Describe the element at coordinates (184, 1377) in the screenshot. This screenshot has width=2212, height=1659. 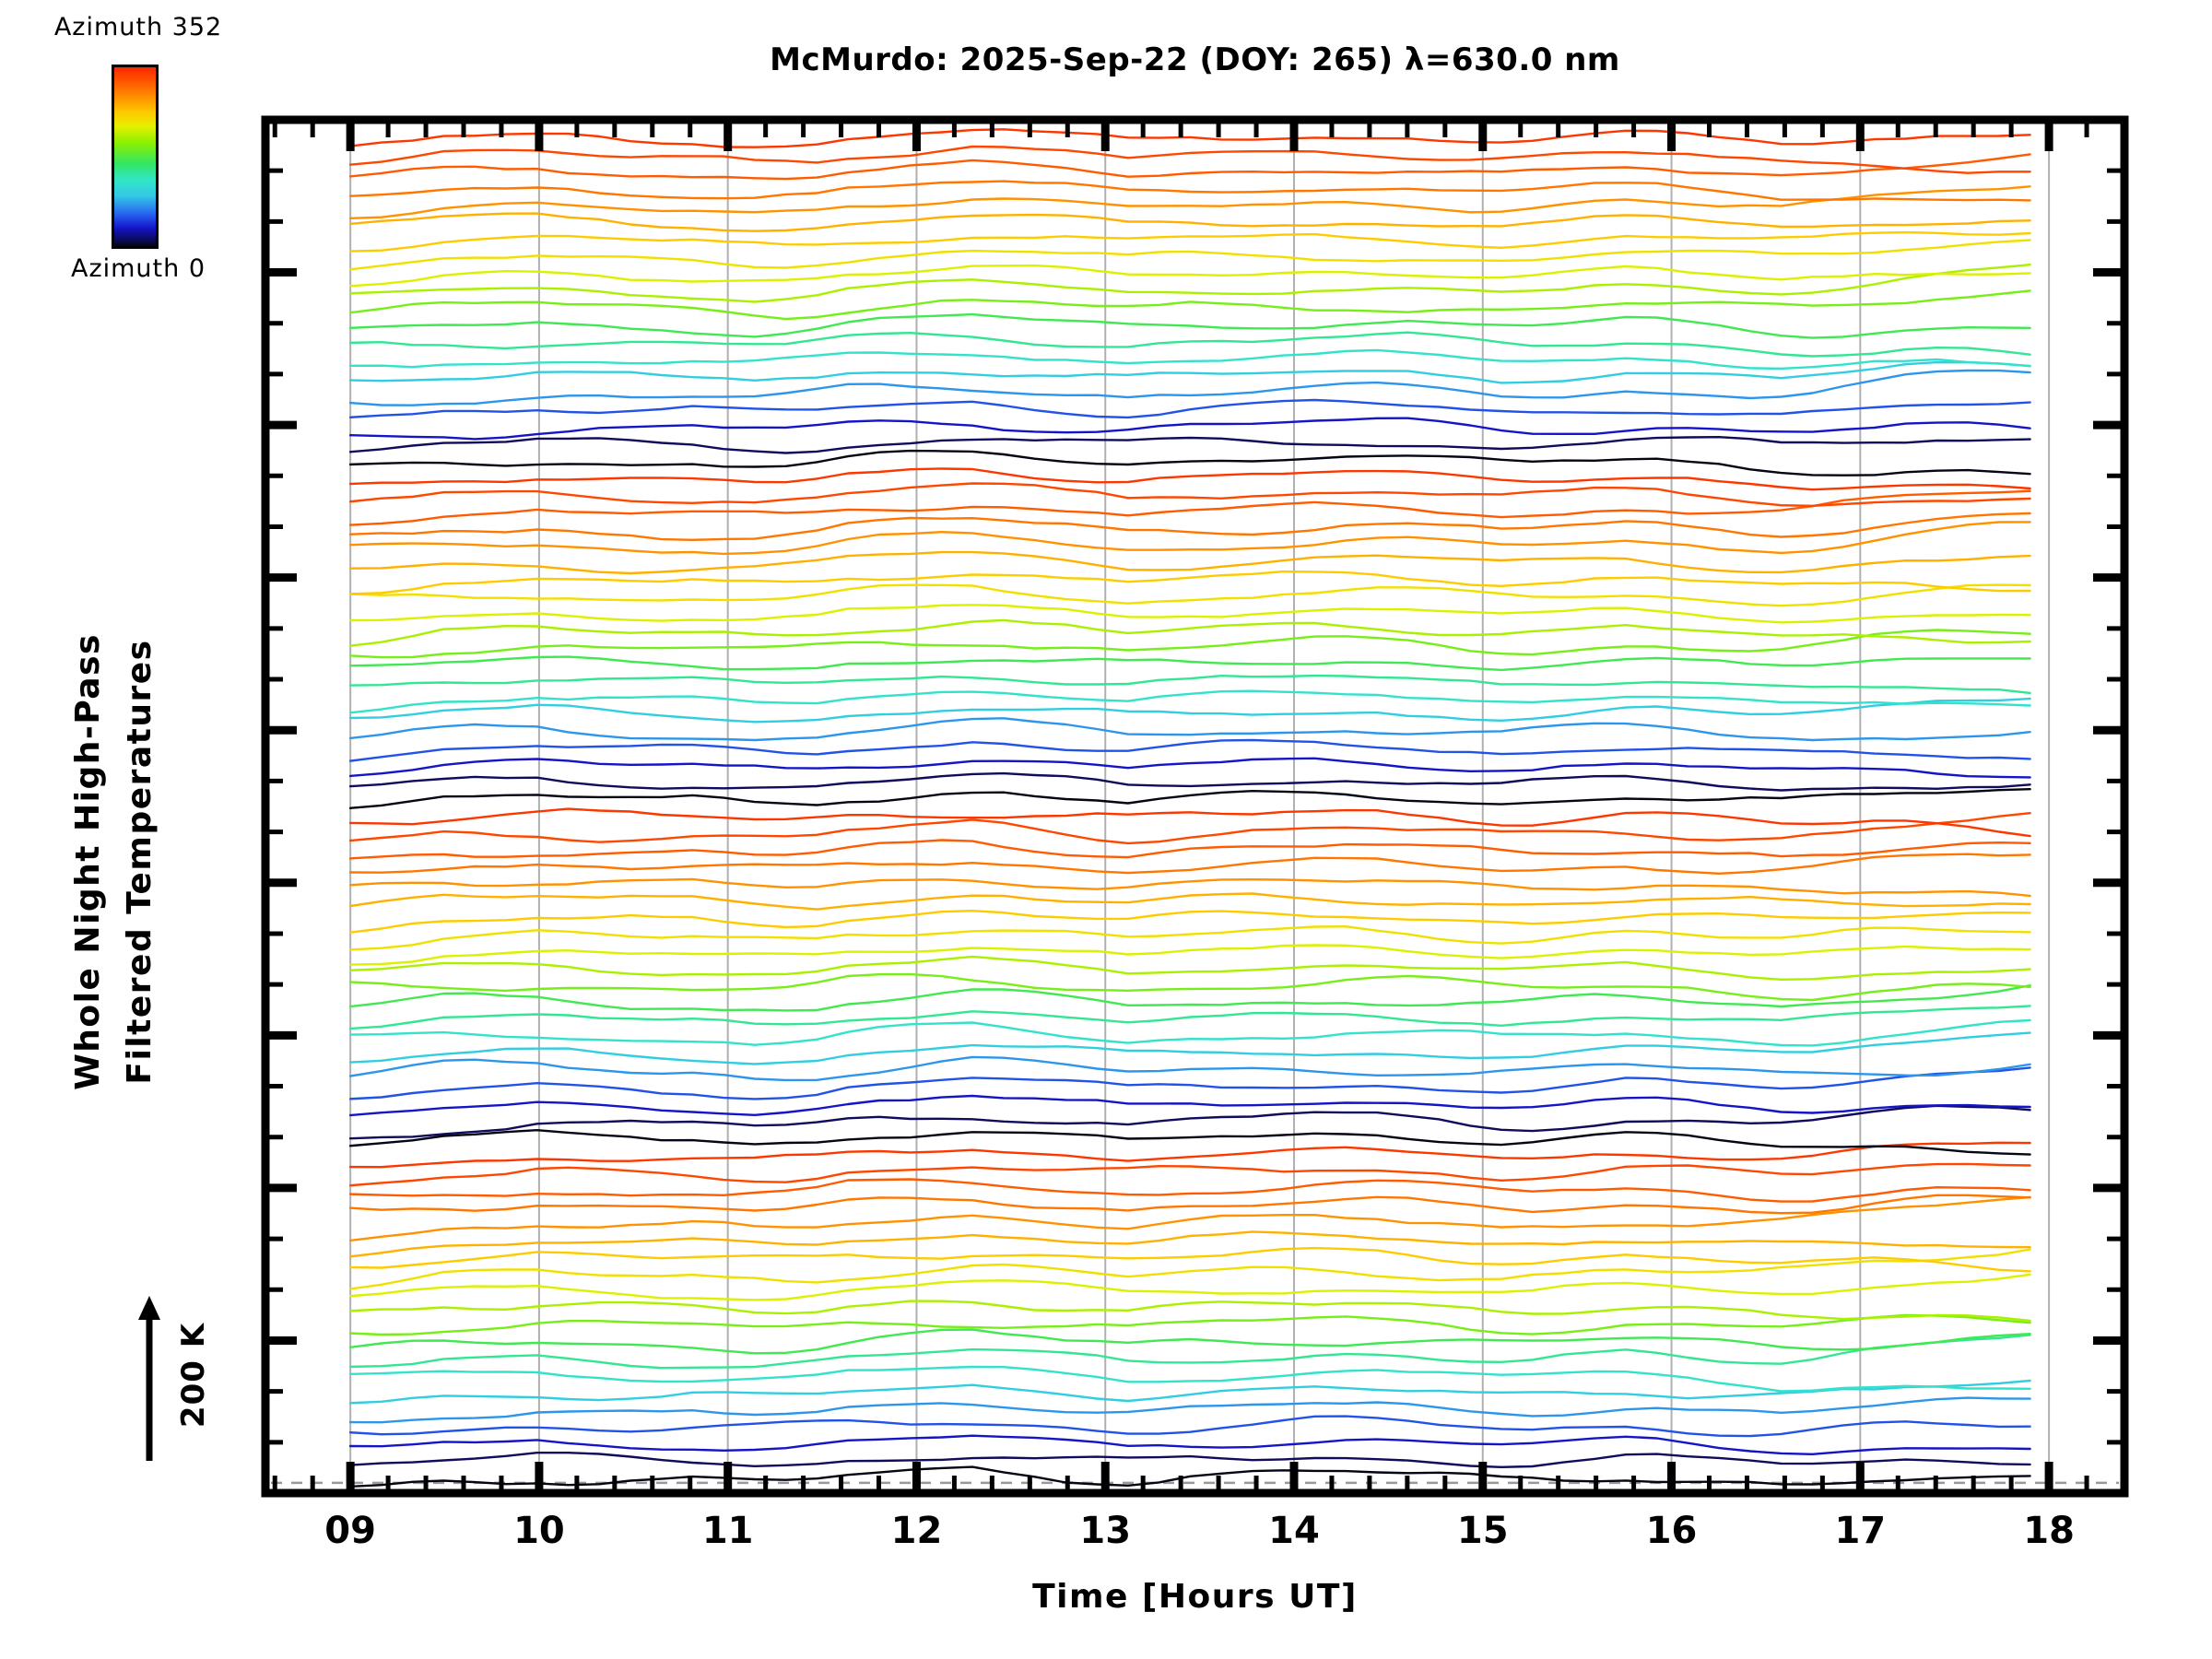
I see `scale-bar-annotation: 200 K` at that location.